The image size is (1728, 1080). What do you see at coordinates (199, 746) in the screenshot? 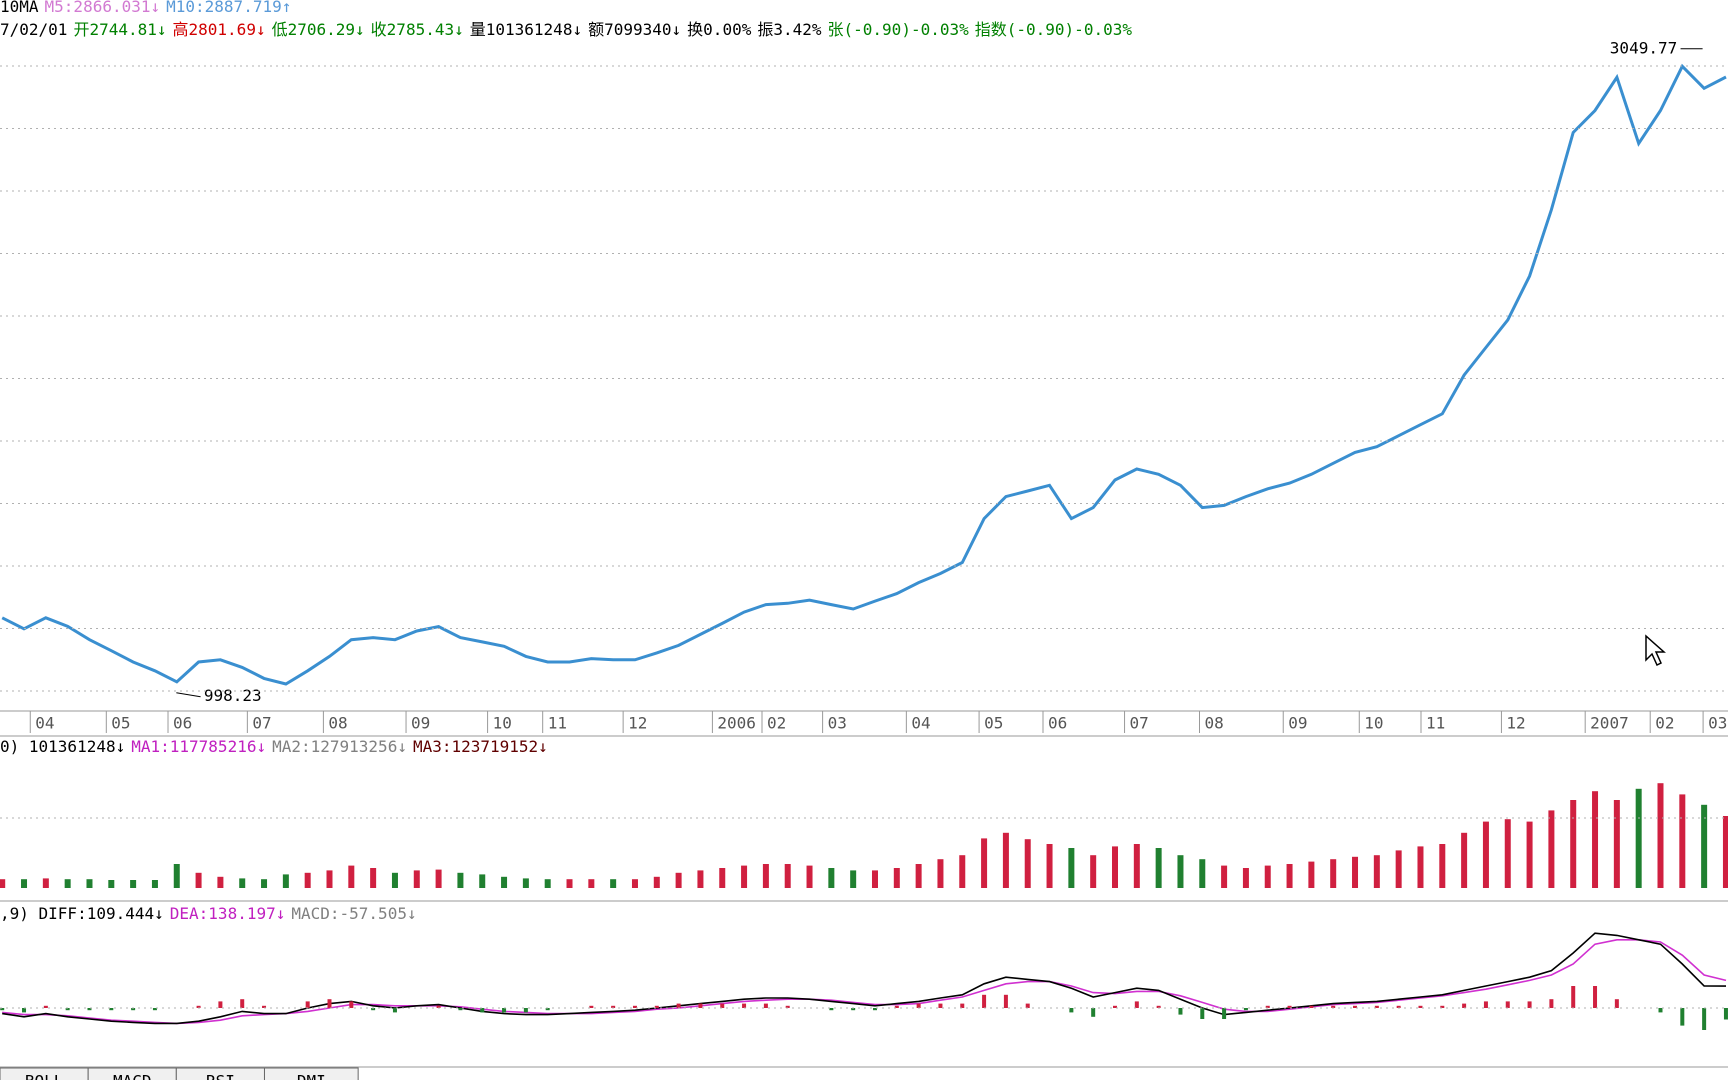
I see `header-item: MA1:117785216↓` at bounding box center [199, 746].